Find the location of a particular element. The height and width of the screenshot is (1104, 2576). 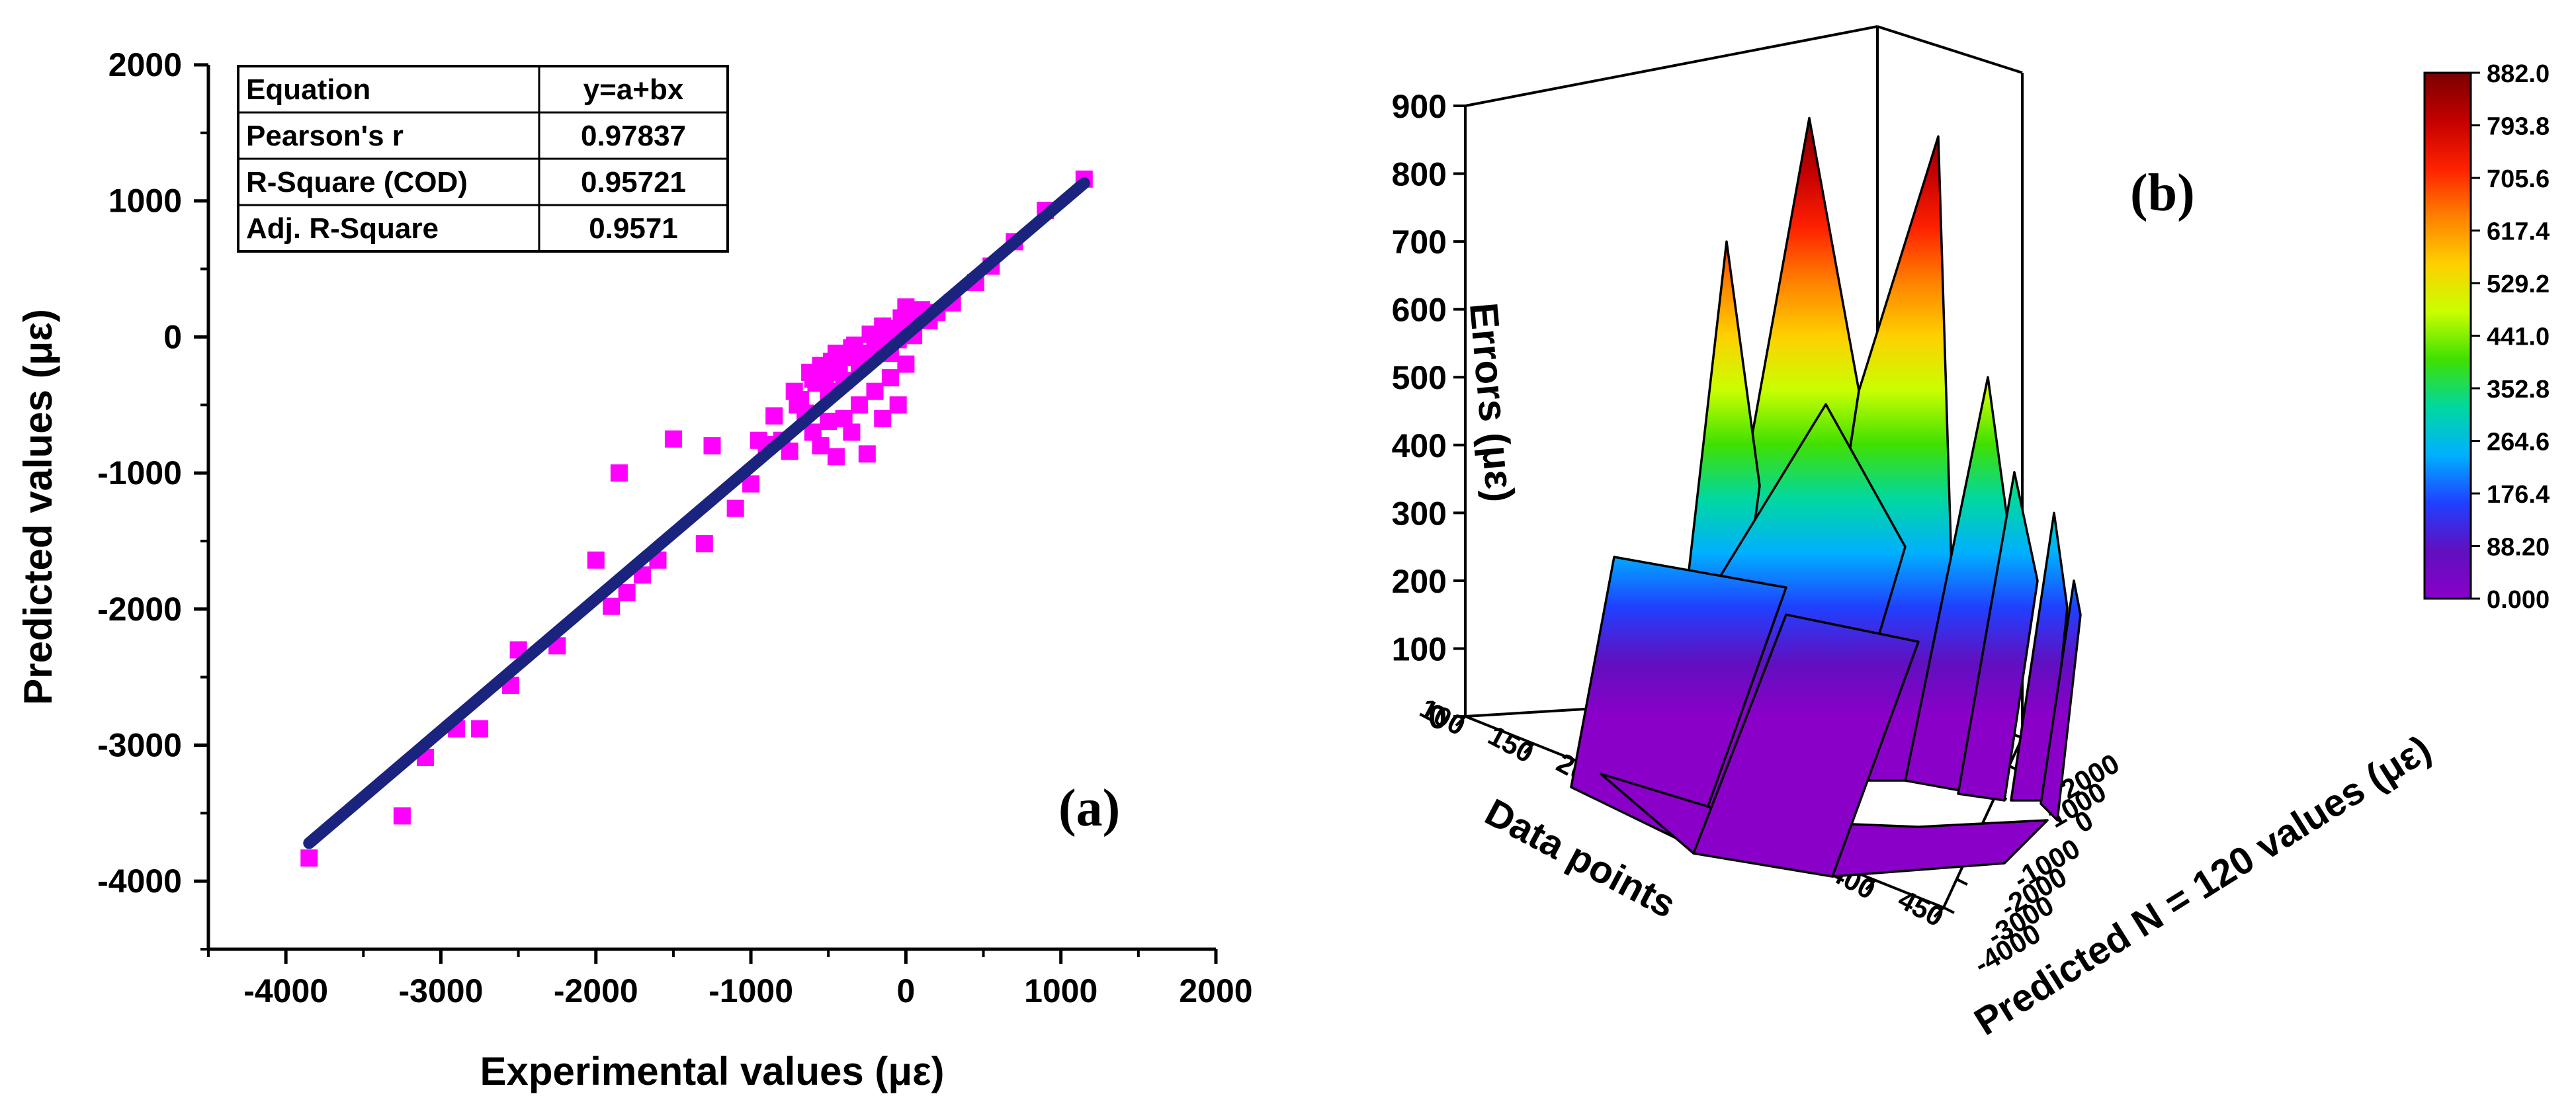

top-left-edge is located at coordinates (1671, 66).